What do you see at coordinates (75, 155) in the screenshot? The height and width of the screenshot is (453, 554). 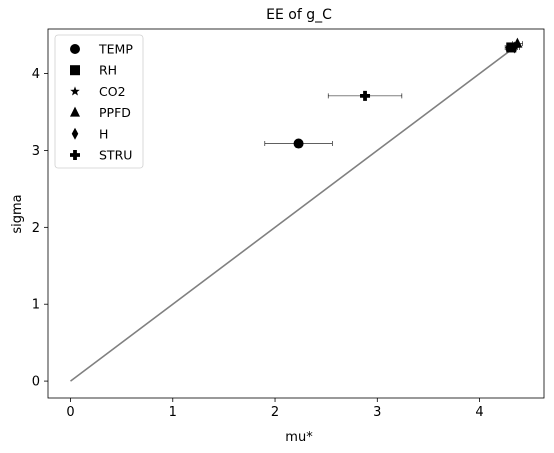 I see `plus-icon` at bounding box center [75, 155].